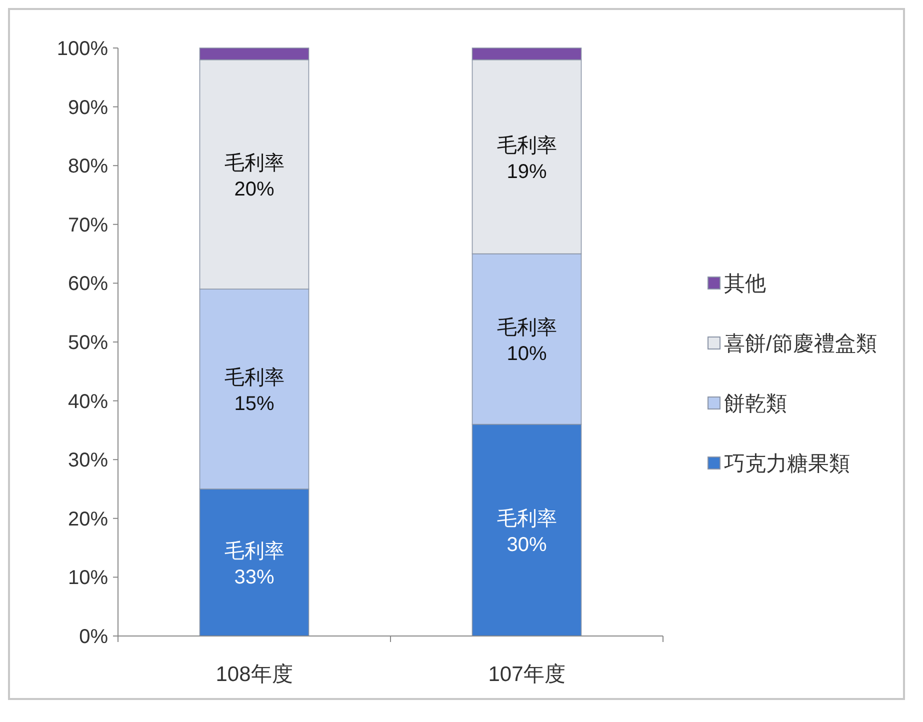  Describe the element at coordinates (88, 519) in the screenshot. I see `y-tick-label: 20%` at that location.